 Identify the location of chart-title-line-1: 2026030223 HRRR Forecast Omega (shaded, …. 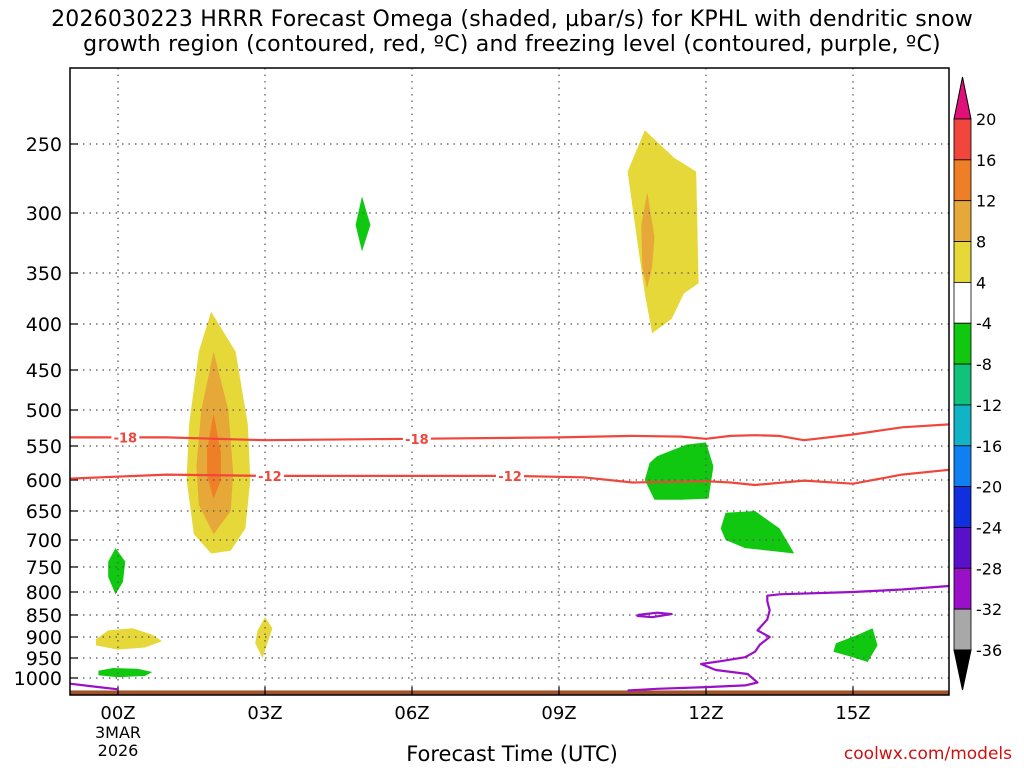
(512, 19).